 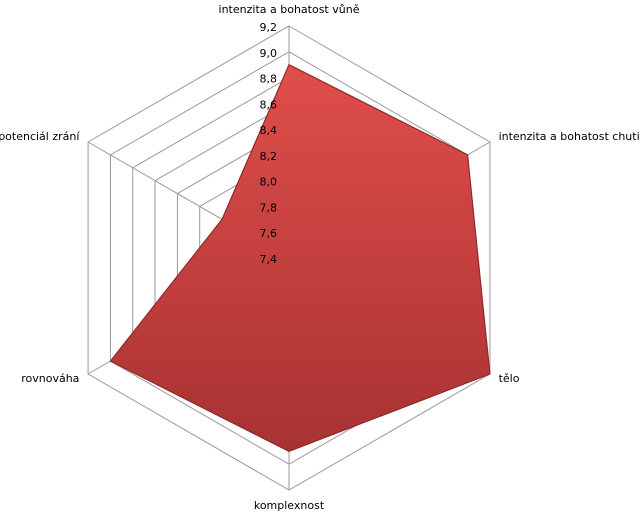 What do you see at coordinates (269, 182) in the screenshot?
I see `r-tick-label: 8,0` at bounding box center [269, 182].